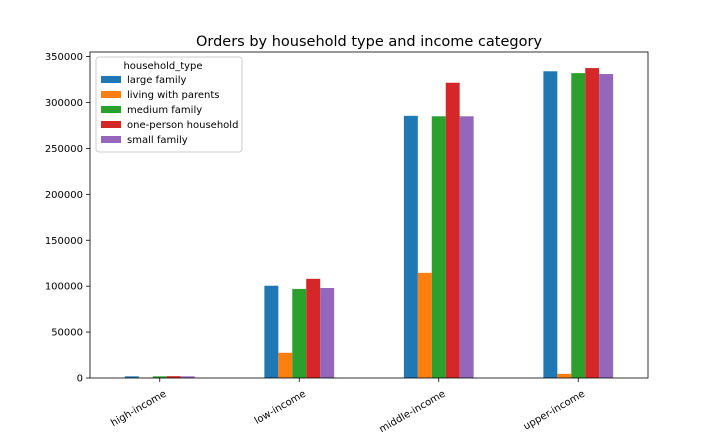 The height and width of the screenshot is (432, 720). I want to click on bar-living-with-parents-middle-income, so click(424, 325).